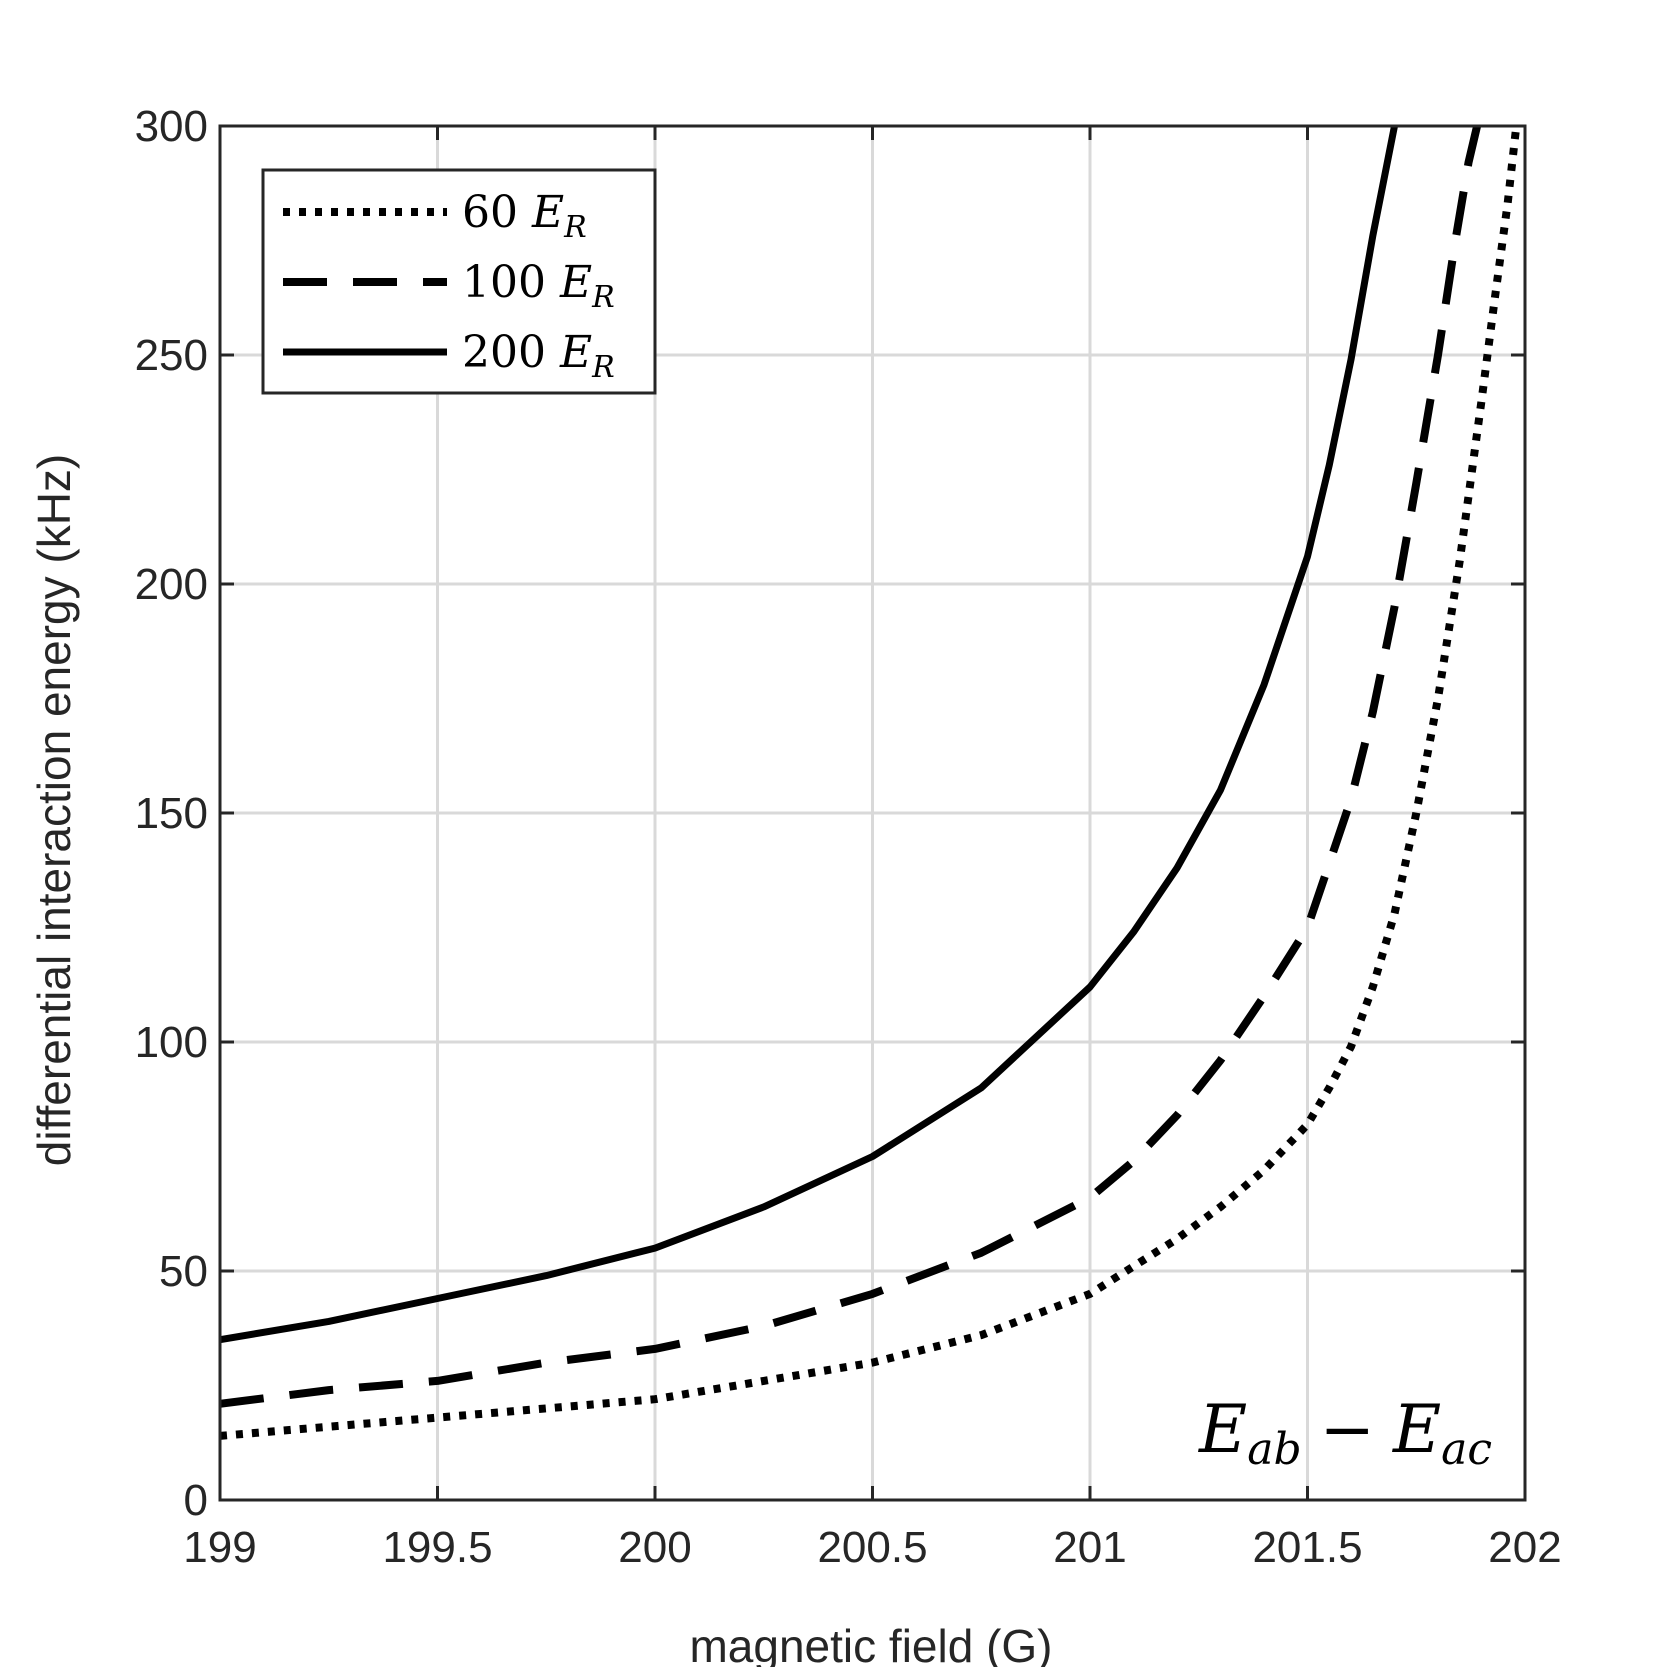 The height and width of the screenshot is (1667, 1667). I want to click on y-tick-label: 300, so click(171, 126).